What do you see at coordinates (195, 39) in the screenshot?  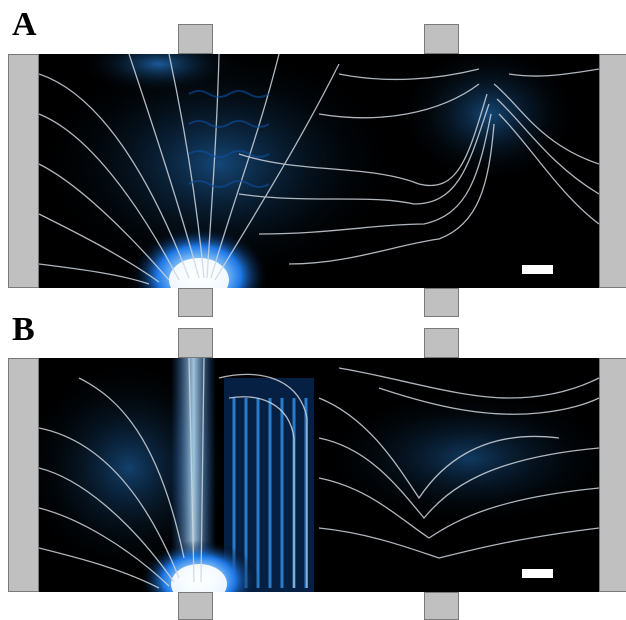 I see `top-electrode-stub-left` at bounding box center [195, 39].